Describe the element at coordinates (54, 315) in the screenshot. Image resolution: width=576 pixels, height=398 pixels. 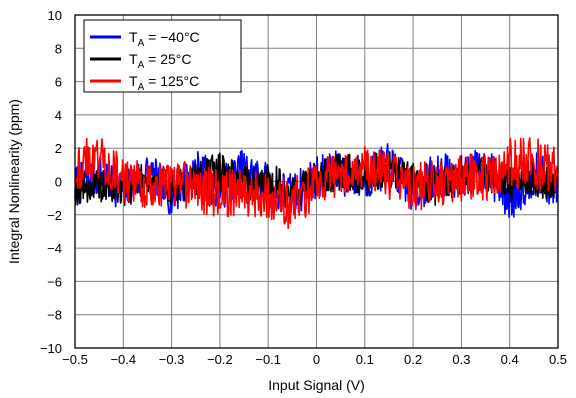
I see `y-tick-label: −8` at that location.